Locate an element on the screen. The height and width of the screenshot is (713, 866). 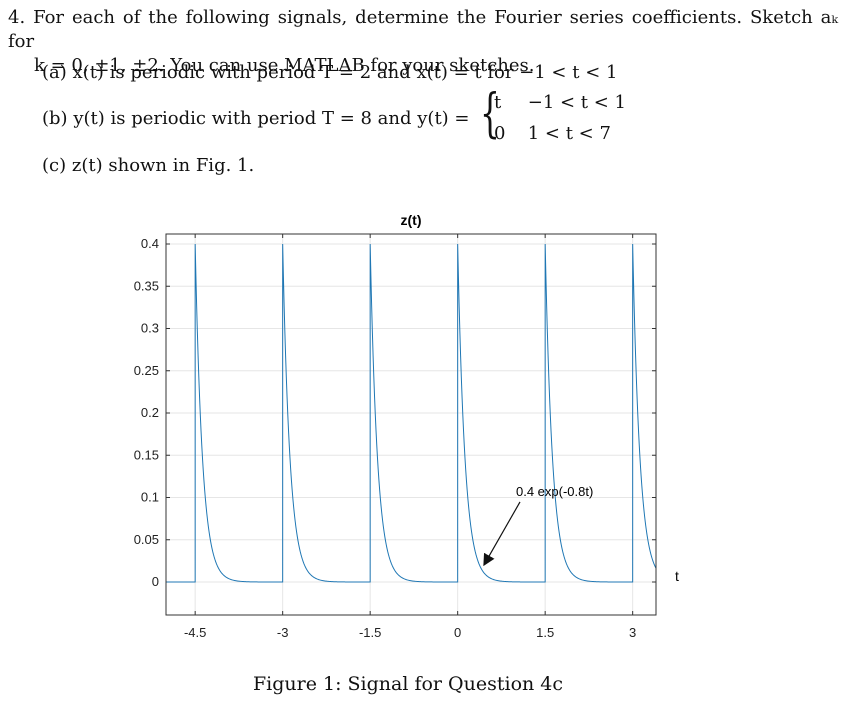
y-tick-label: 0.15 is located at coordinates (146, 454).